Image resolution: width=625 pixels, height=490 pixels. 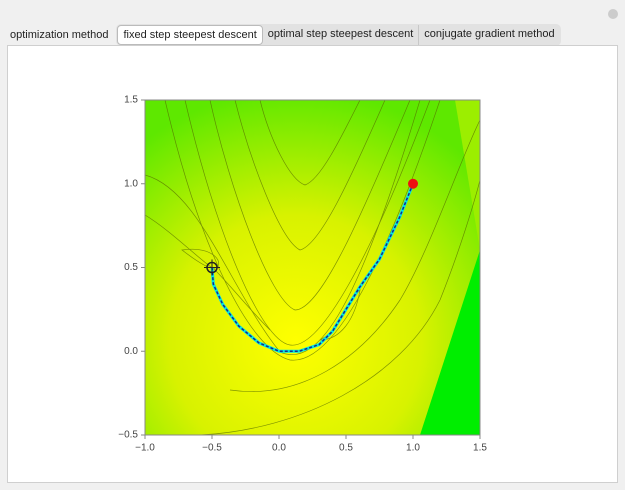 I want to click on x-tick-label: −0.5, so click(x=212, y=448).